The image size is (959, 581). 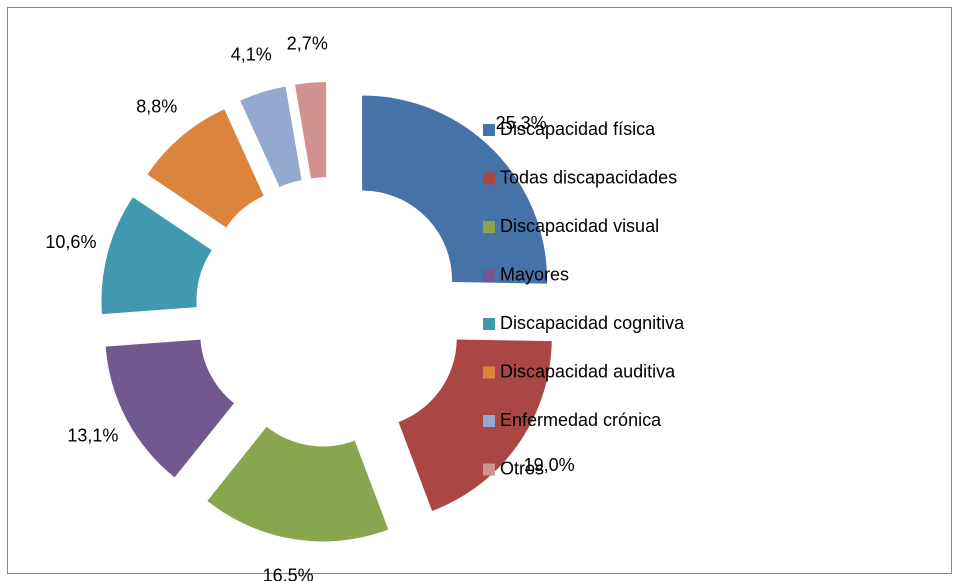 What do you see at coordinates (521, 123) in the screenshot?
I see `data-label: 25,3%` at bounding box center [521, 123].